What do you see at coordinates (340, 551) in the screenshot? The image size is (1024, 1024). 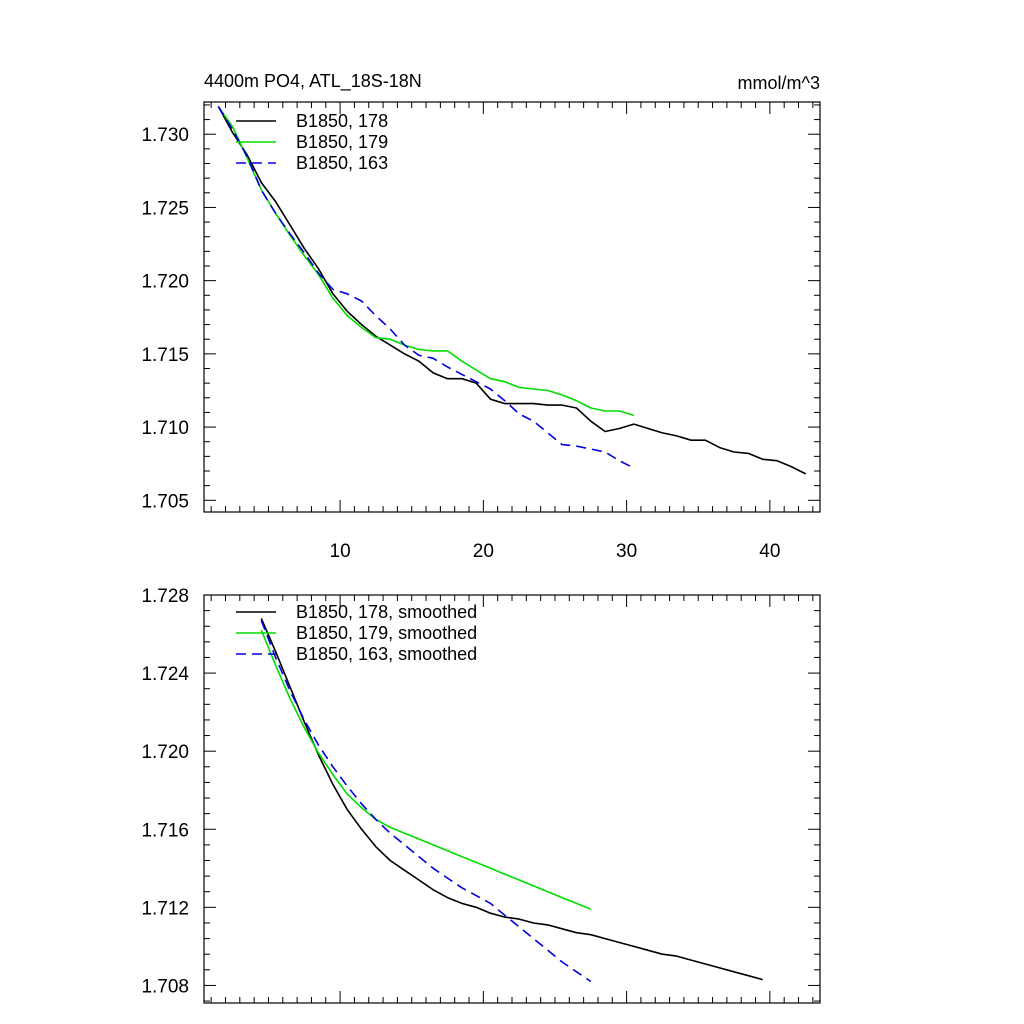 I see `x-tick-label: 10` at bounding box center [340, 551].